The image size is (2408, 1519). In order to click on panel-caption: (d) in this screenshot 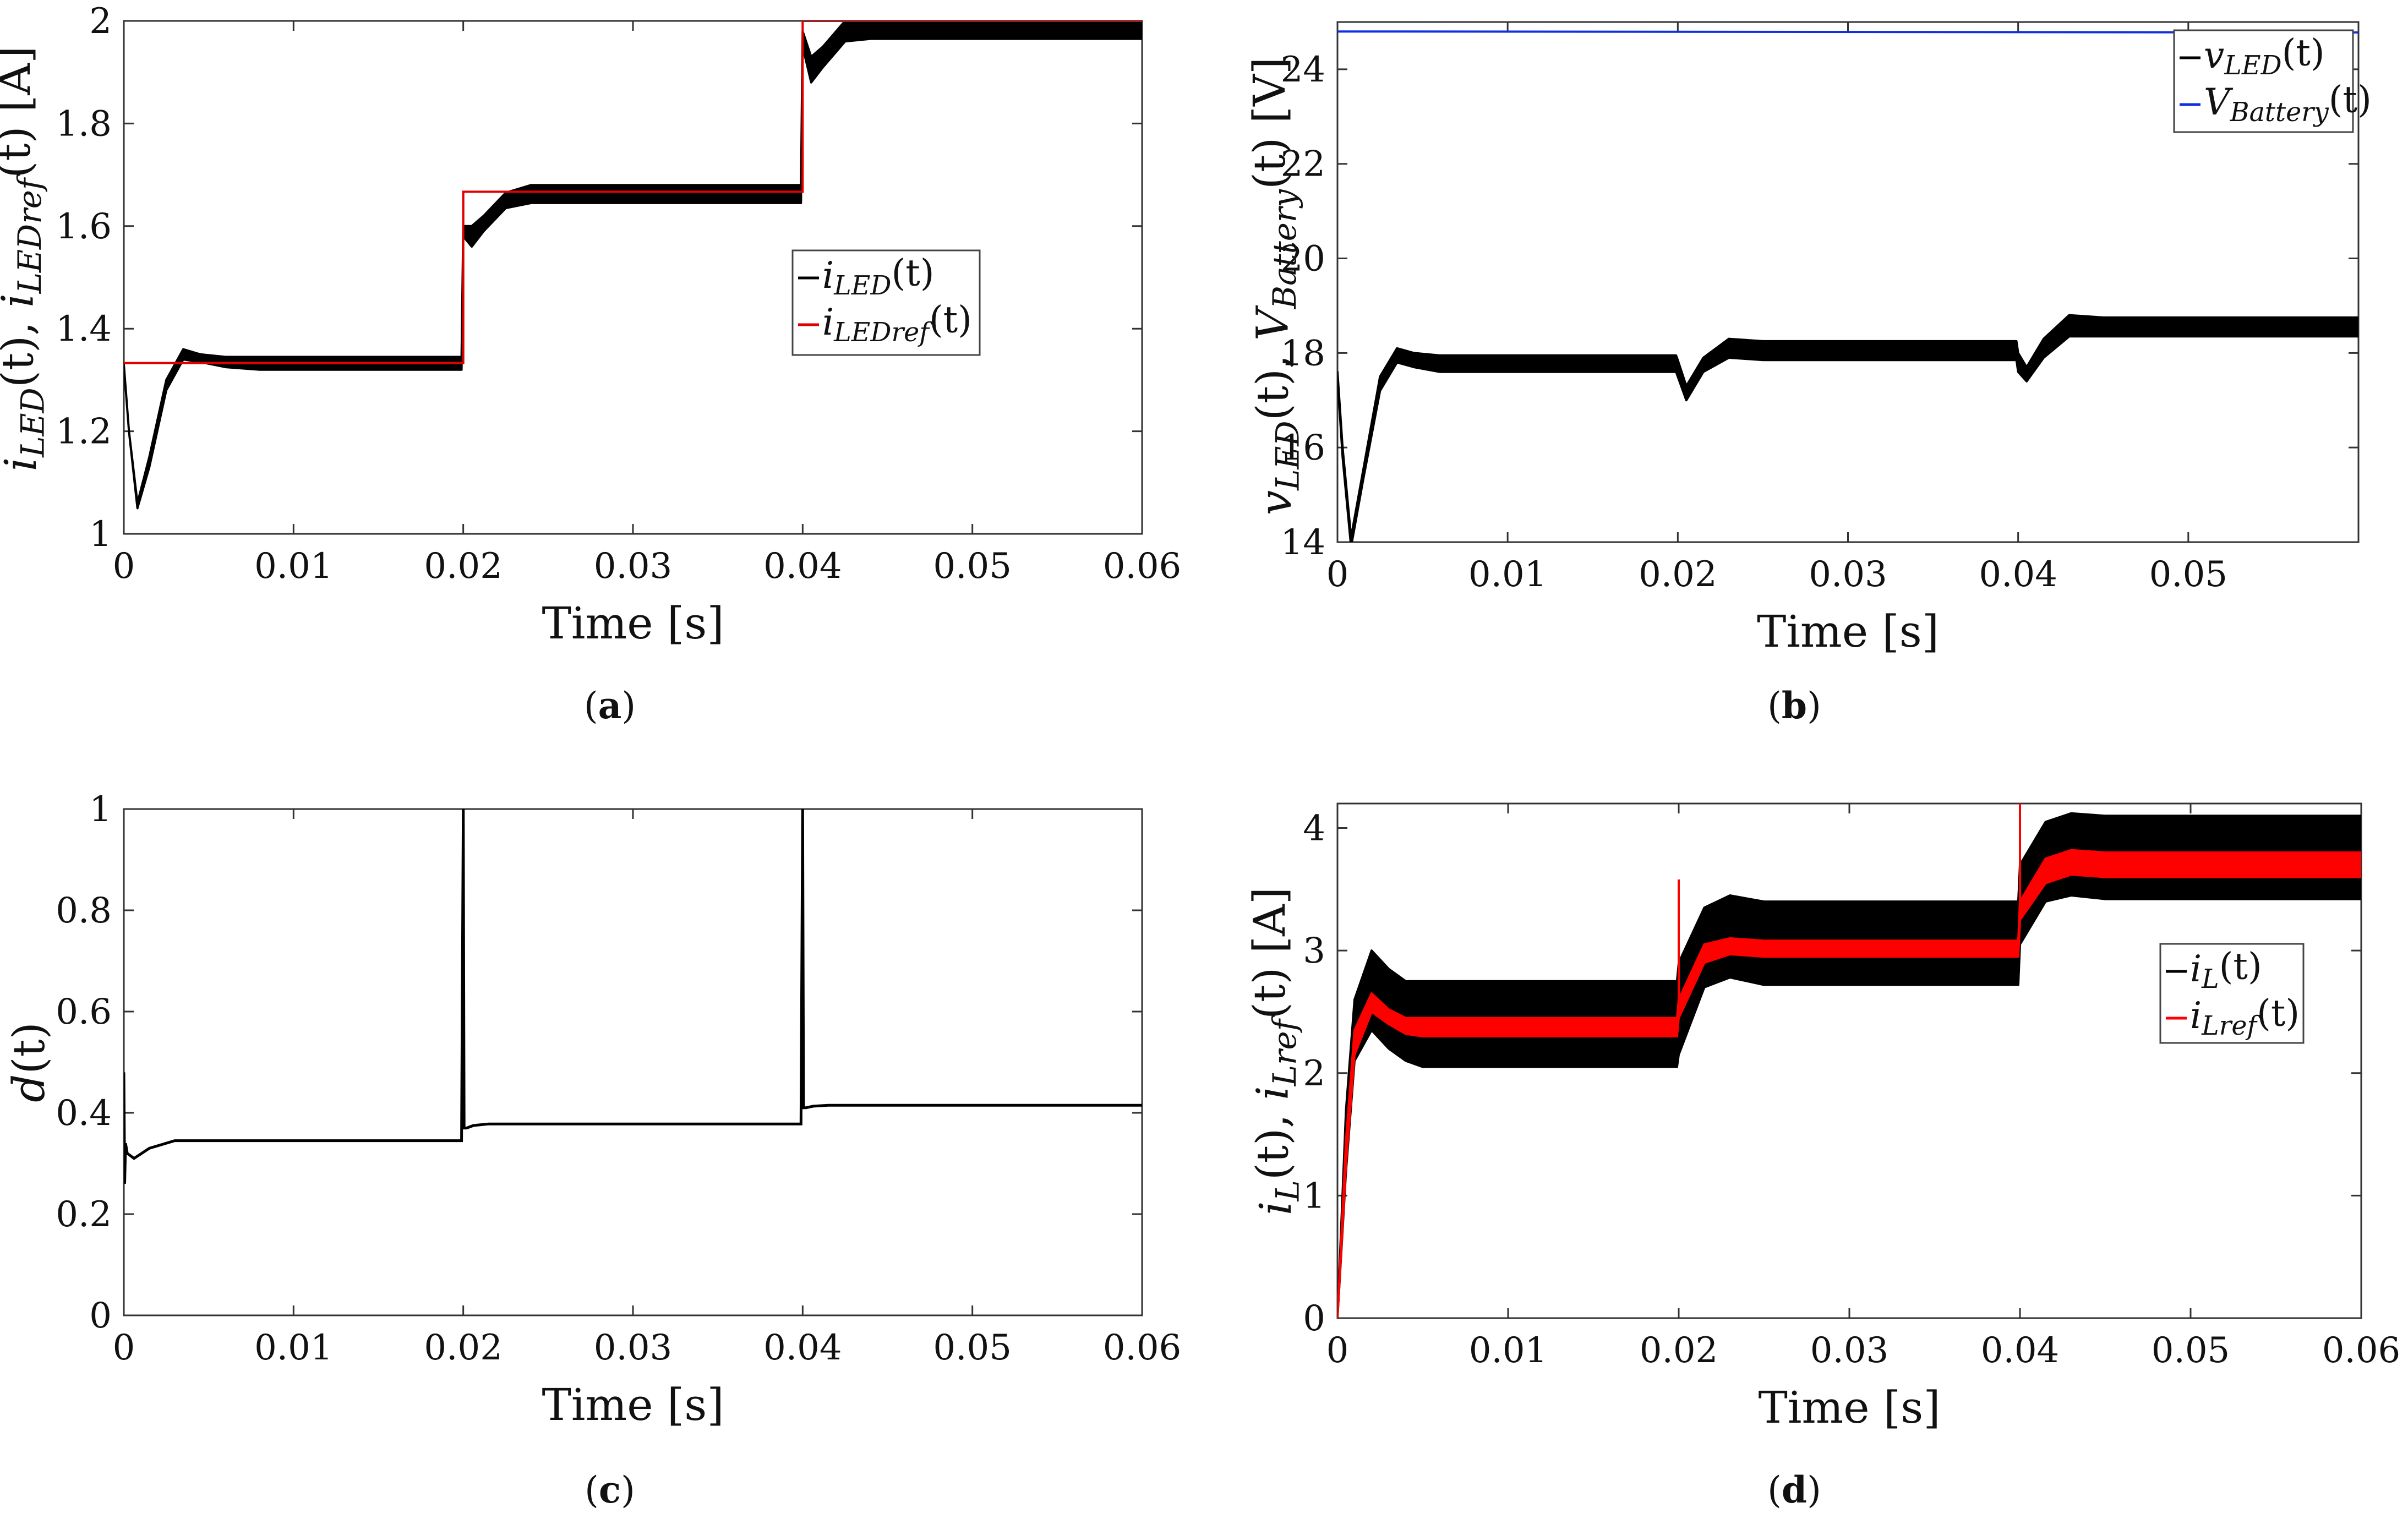, I will do `click(1794, 1489)`.